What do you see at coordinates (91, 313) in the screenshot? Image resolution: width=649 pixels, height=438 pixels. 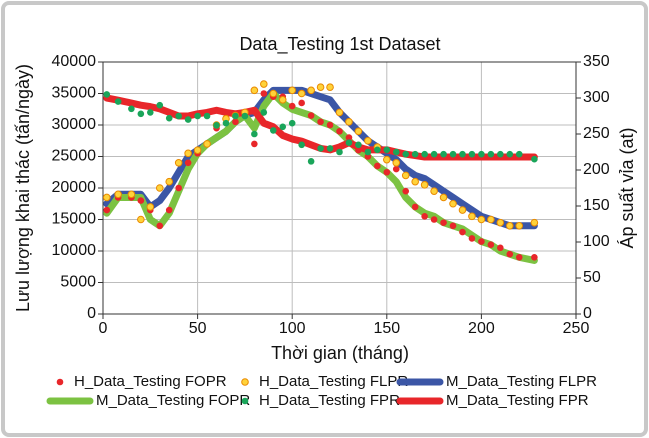 I see `y-tick-label: 0` at bounding box center [91, 313].